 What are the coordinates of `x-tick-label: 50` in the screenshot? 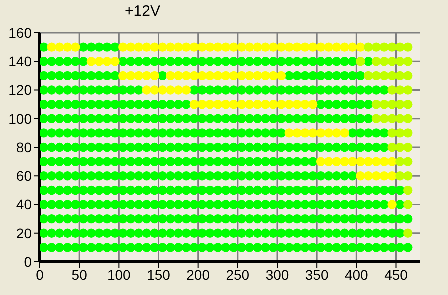 It's located at (80, 274).